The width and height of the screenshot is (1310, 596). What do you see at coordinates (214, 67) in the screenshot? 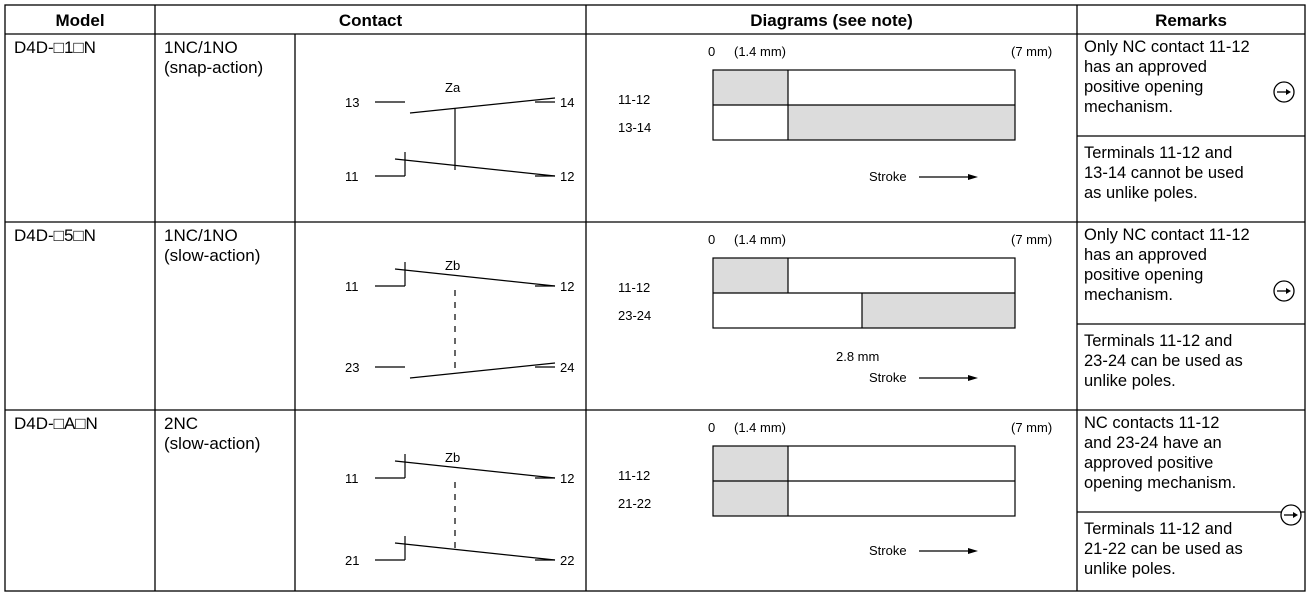
I see `contact-action: (snap-action)` at bounding box center [214, 67].